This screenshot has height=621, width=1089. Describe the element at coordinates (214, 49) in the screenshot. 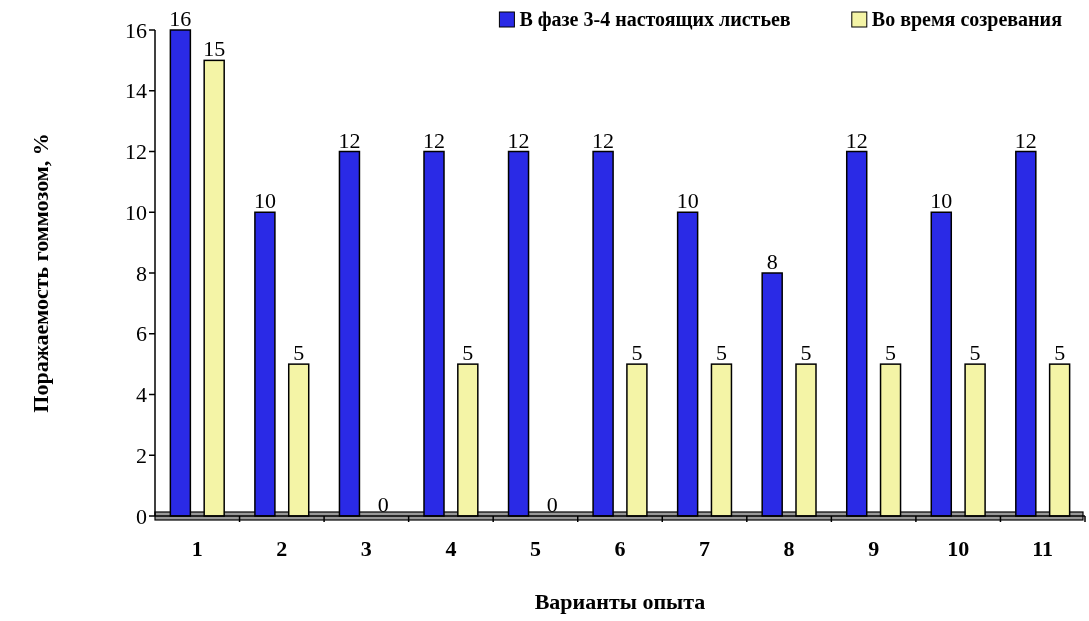

I see `data-label: 15` at that location.